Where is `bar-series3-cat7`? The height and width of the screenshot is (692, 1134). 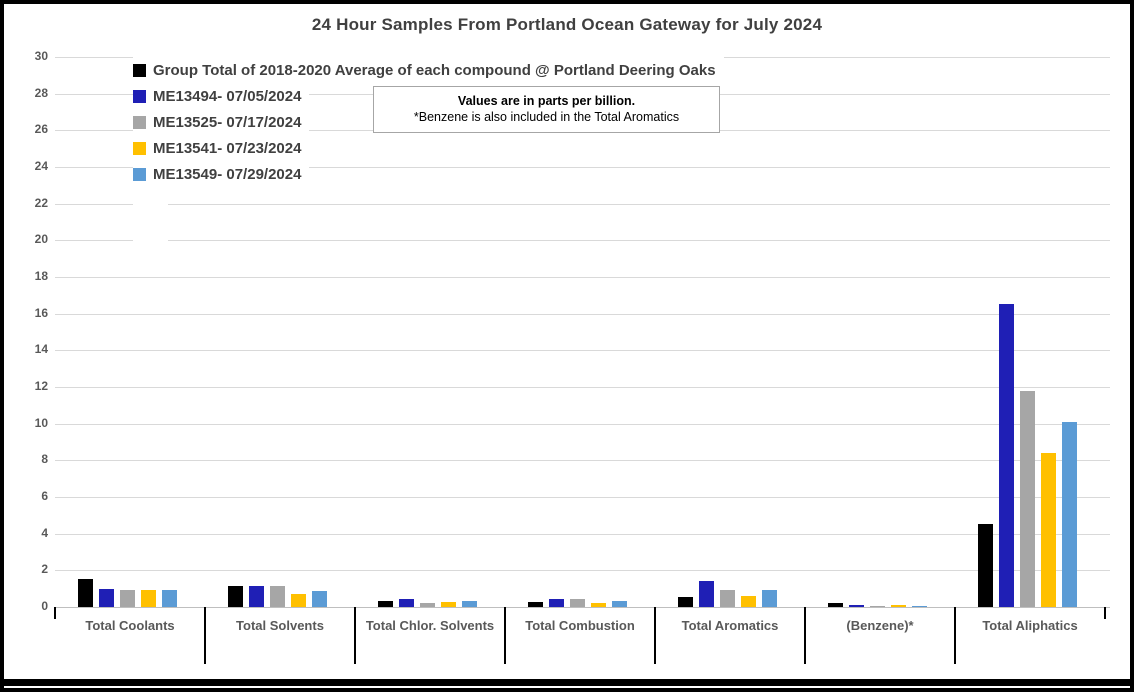
bar-series3-cat7 is located at coordinates (1027, 499).